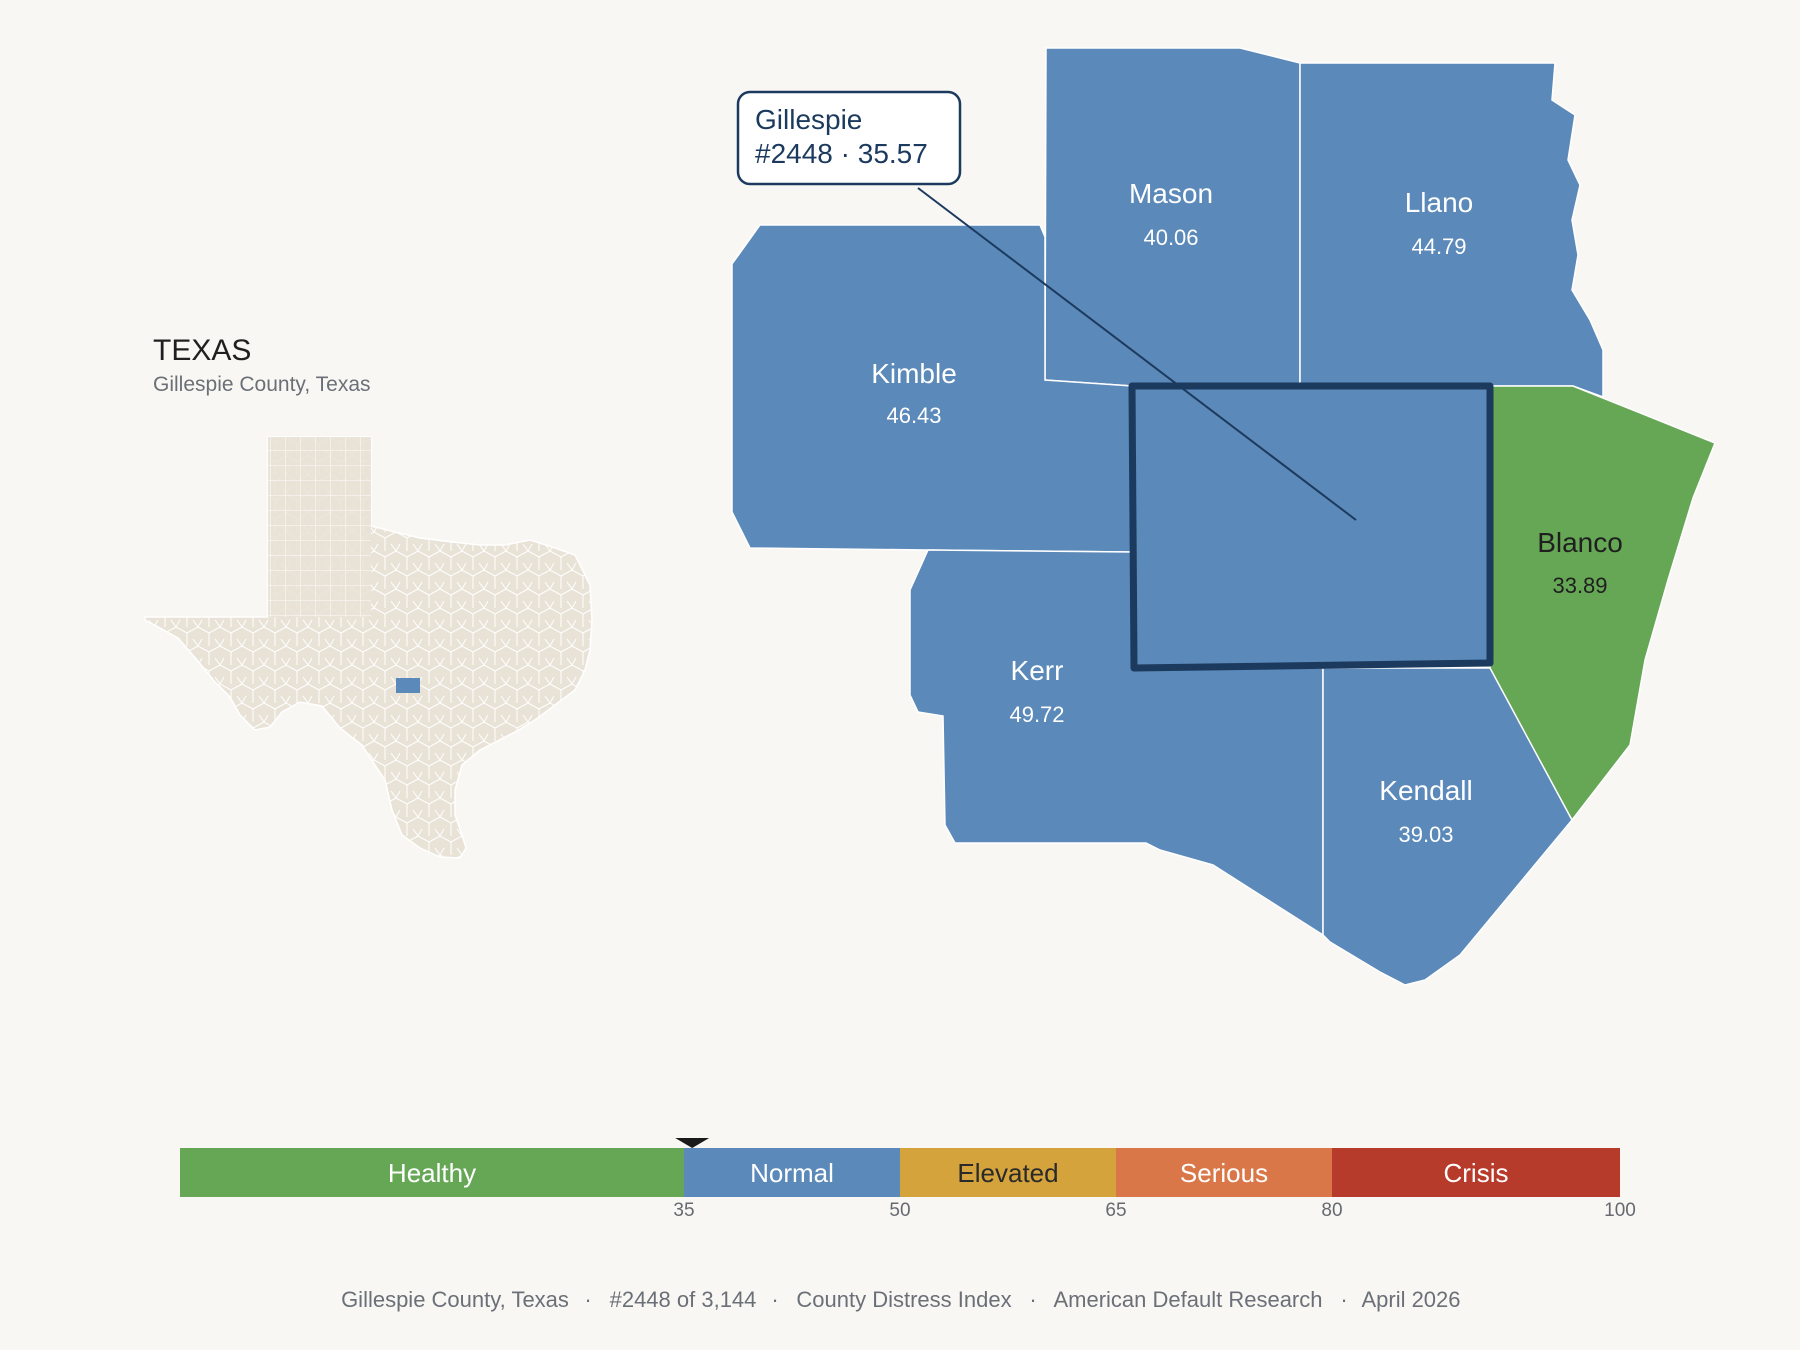 This screenshot has width=1800, height=1350. I want to click on scale-band-label: Normal, so click(792, 1173).